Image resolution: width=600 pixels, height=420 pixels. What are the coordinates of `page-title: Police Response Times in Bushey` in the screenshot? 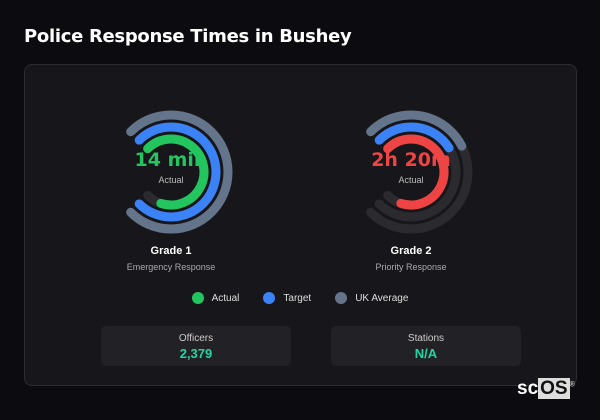 It's located at (188, 36).